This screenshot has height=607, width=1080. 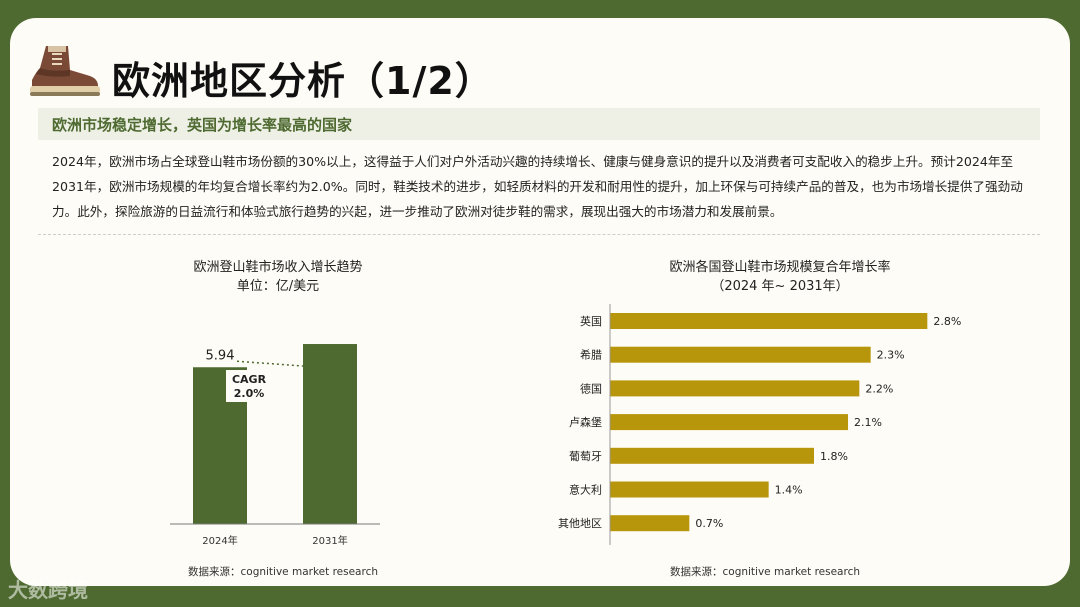 I want to click on cagr-data-label-3: 2.1%, so click(x=868, y=422).